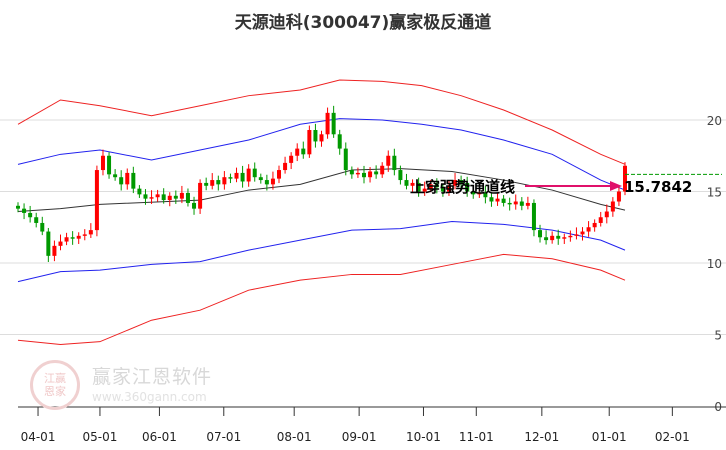  Describe the element at coordinates (321, 252) in the screenshot. I see `inner-lower-line` at that location.